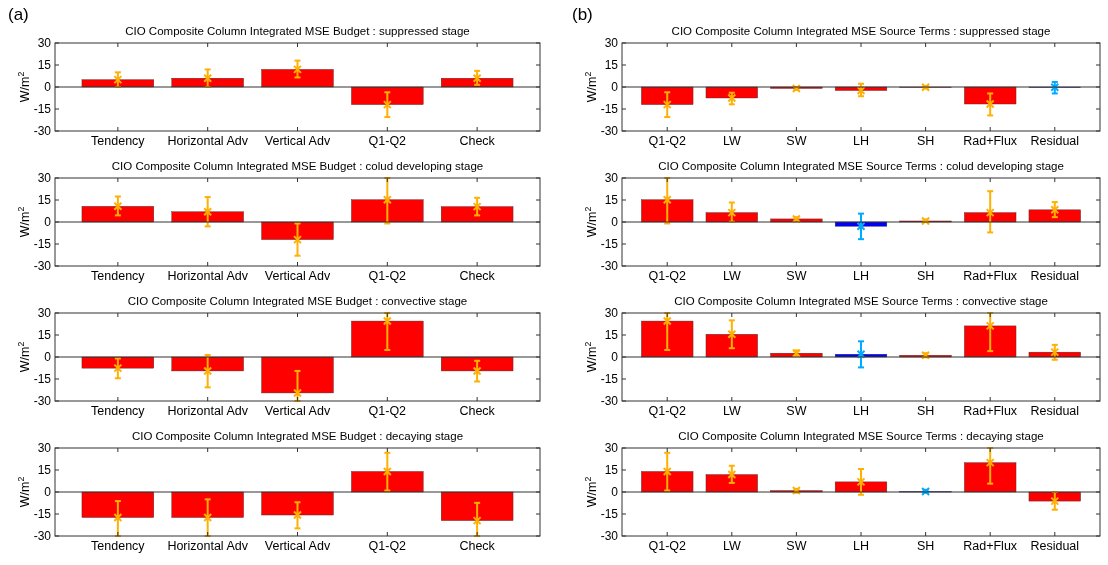  Describe the element at coordinates (861, 31) in the screenshot. I see `chart-title: CIO Composite Column Integrated MSE Source Terms : suppressed stage` at that location.